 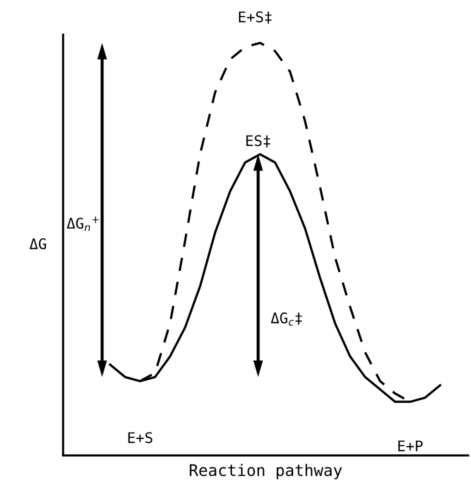 I want to click on annotation: E+S, so click(x=140, y=438).